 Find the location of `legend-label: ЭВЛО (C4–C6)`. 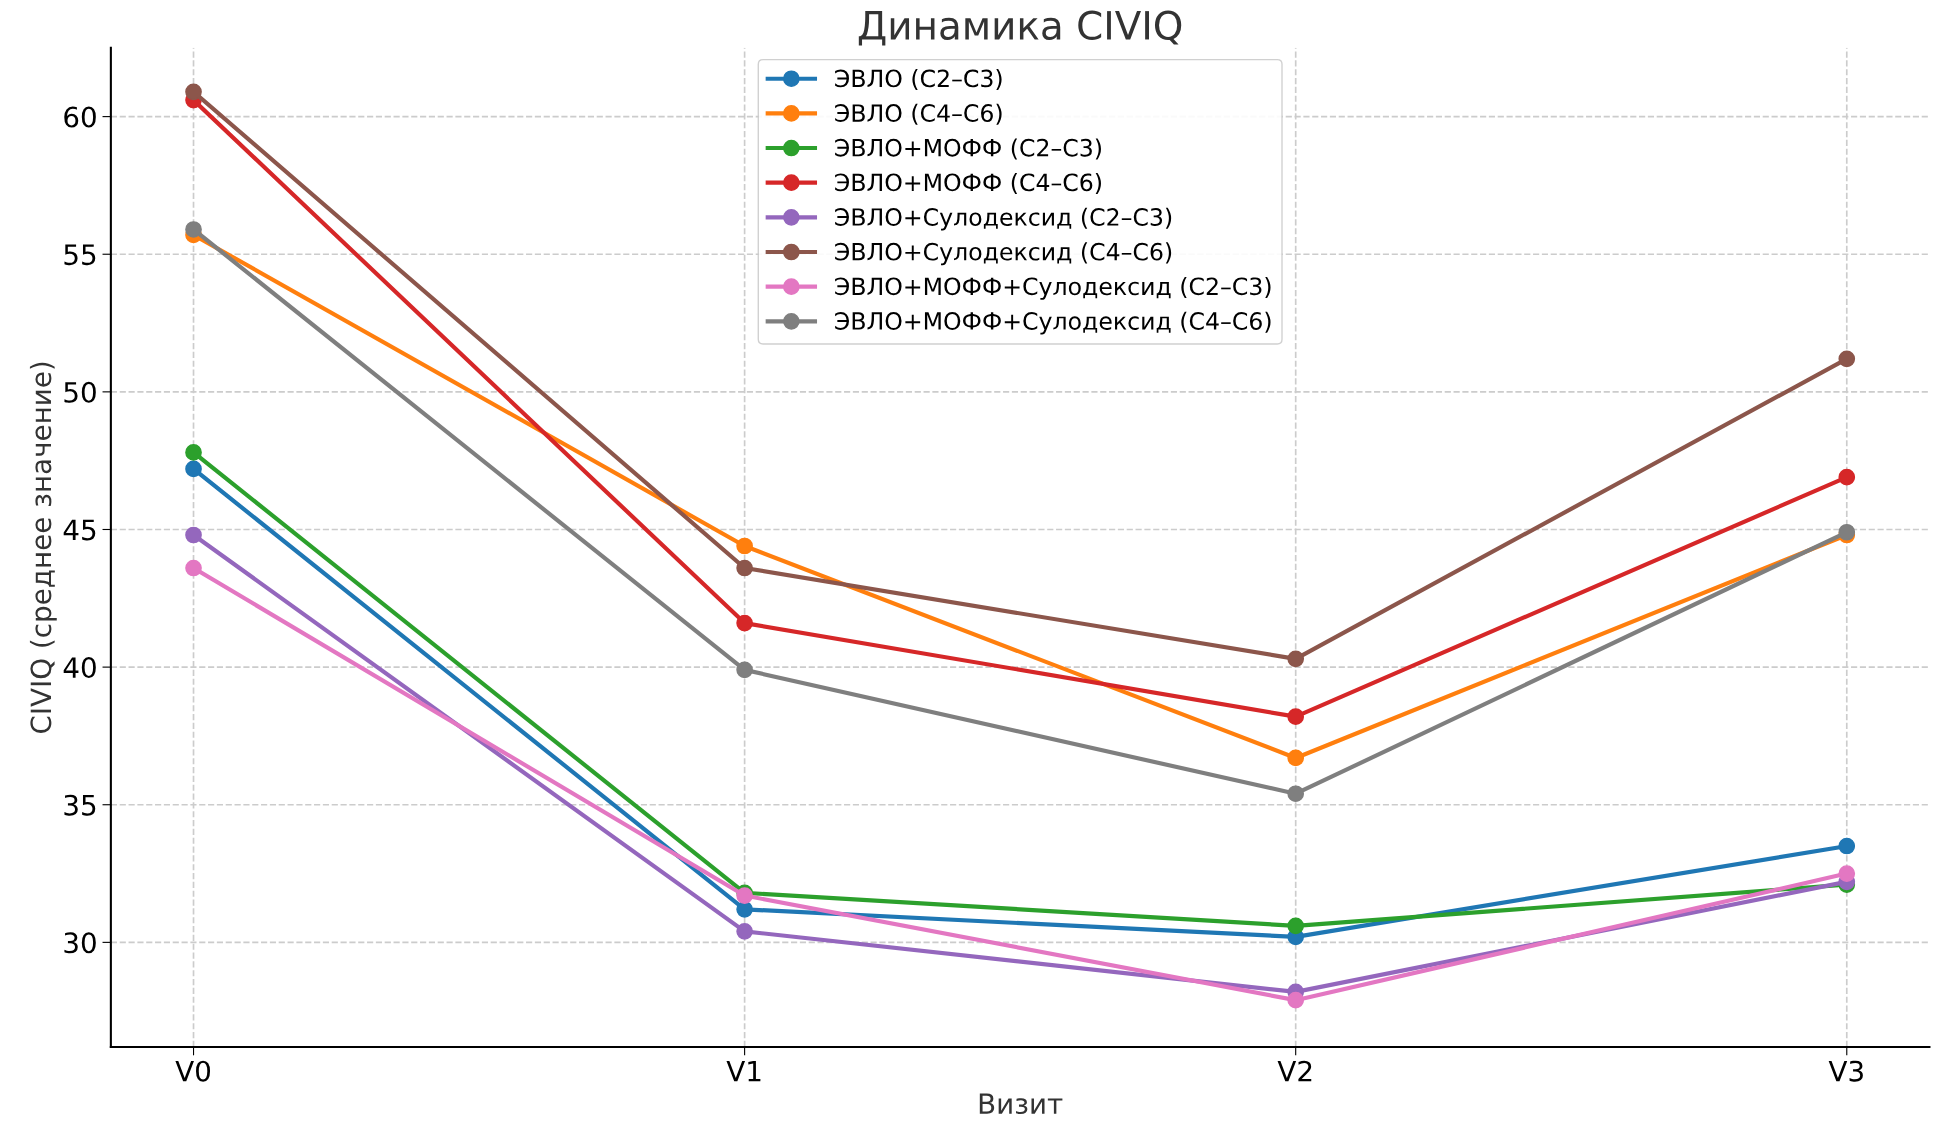

legend-label: ЭВЛО (C4–C6) is located at coordinates (918, 114).